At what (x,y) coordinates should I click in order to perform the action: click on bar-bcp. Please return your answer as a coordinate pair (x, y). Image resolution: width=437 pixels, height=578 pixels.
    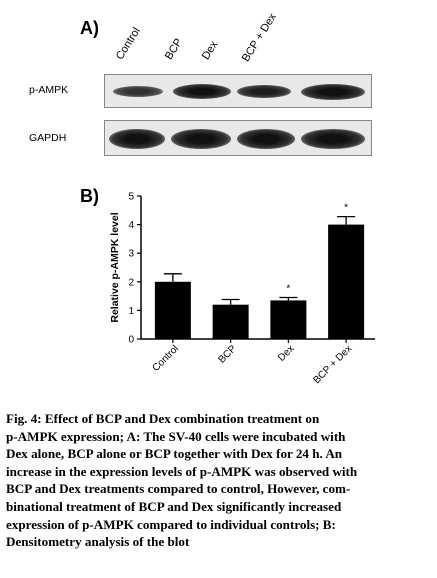
    Looking at the image, I should click on (230, 321).